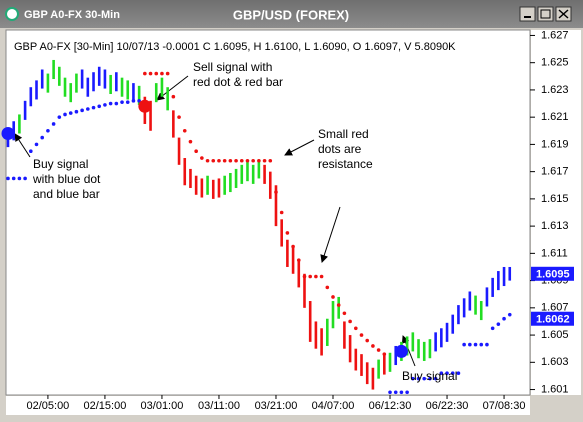 The height and width of the screenshot is (422, 583). Describe the element at coordinates (555, 35) in the screenshot. I see `y-tick-label: 1.627` at that location.